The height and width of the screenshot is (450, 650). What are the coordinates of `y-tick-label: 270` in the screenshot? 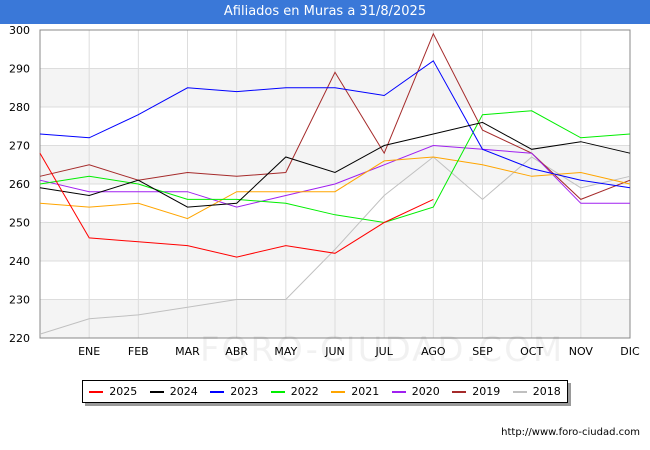 It's located at (19, 146).